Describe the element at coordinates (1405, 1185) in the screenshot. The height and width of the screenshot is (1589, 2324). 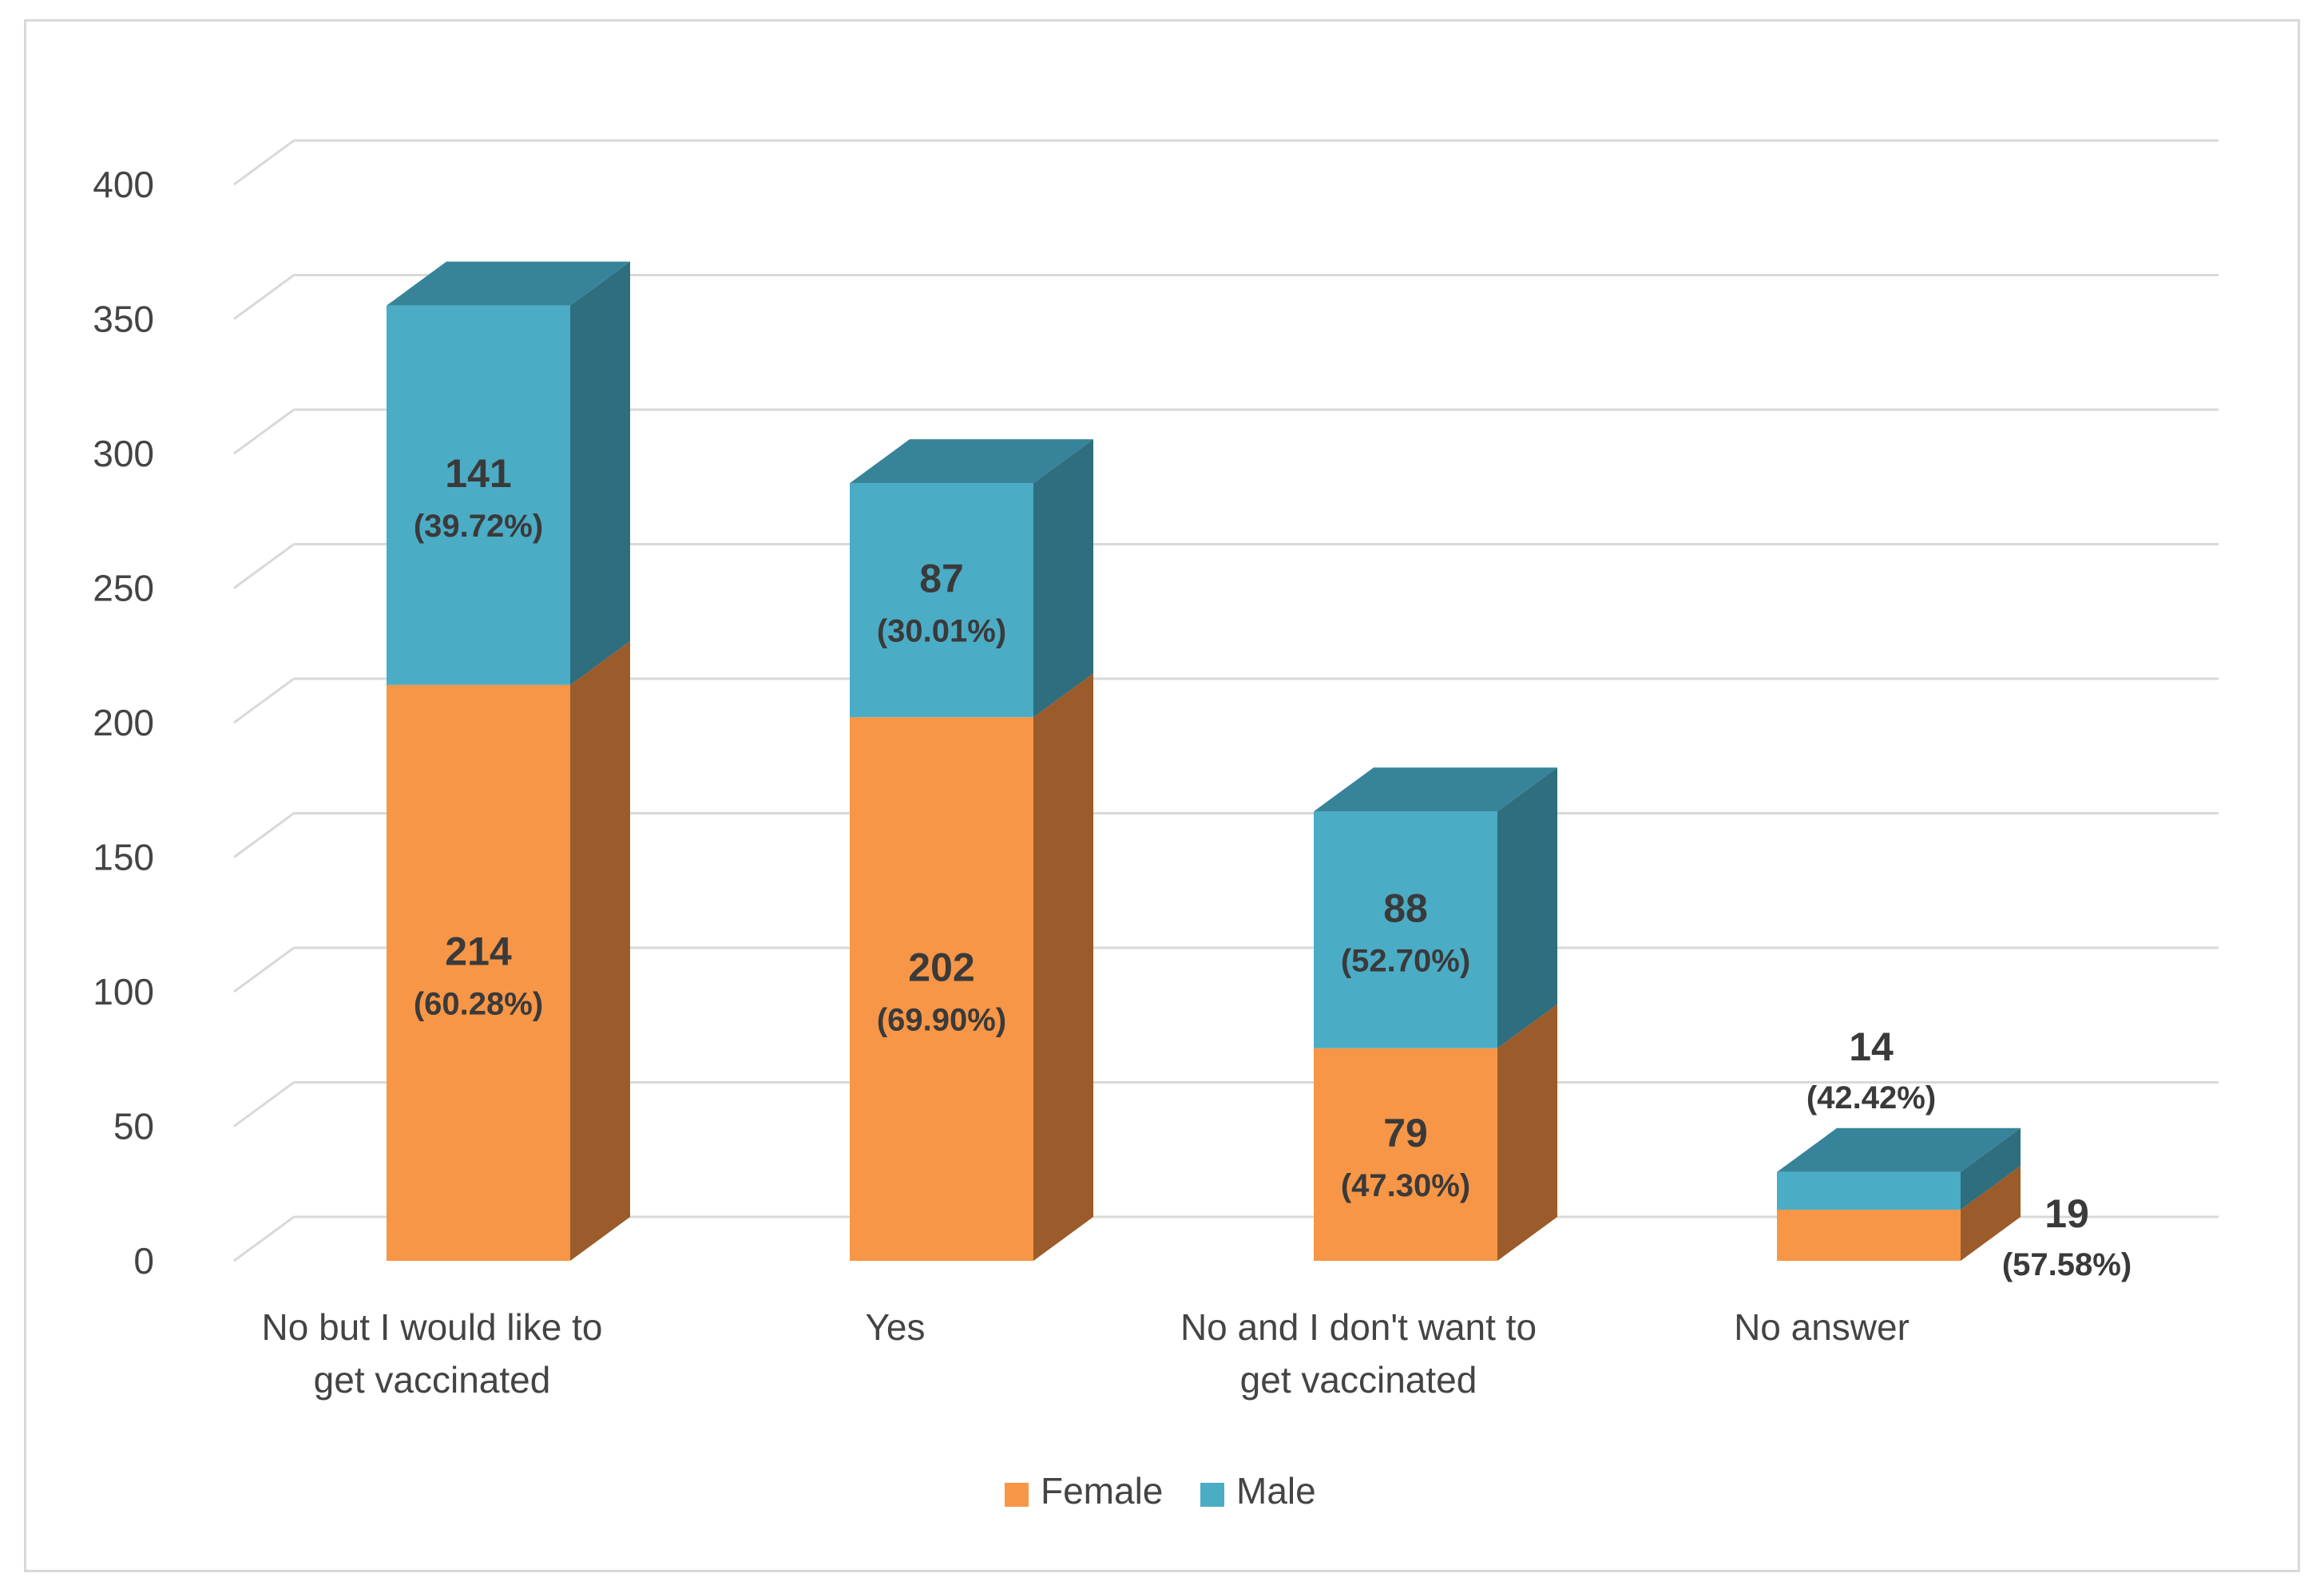
I see `female-percent-label: (47.30%)` at that location.